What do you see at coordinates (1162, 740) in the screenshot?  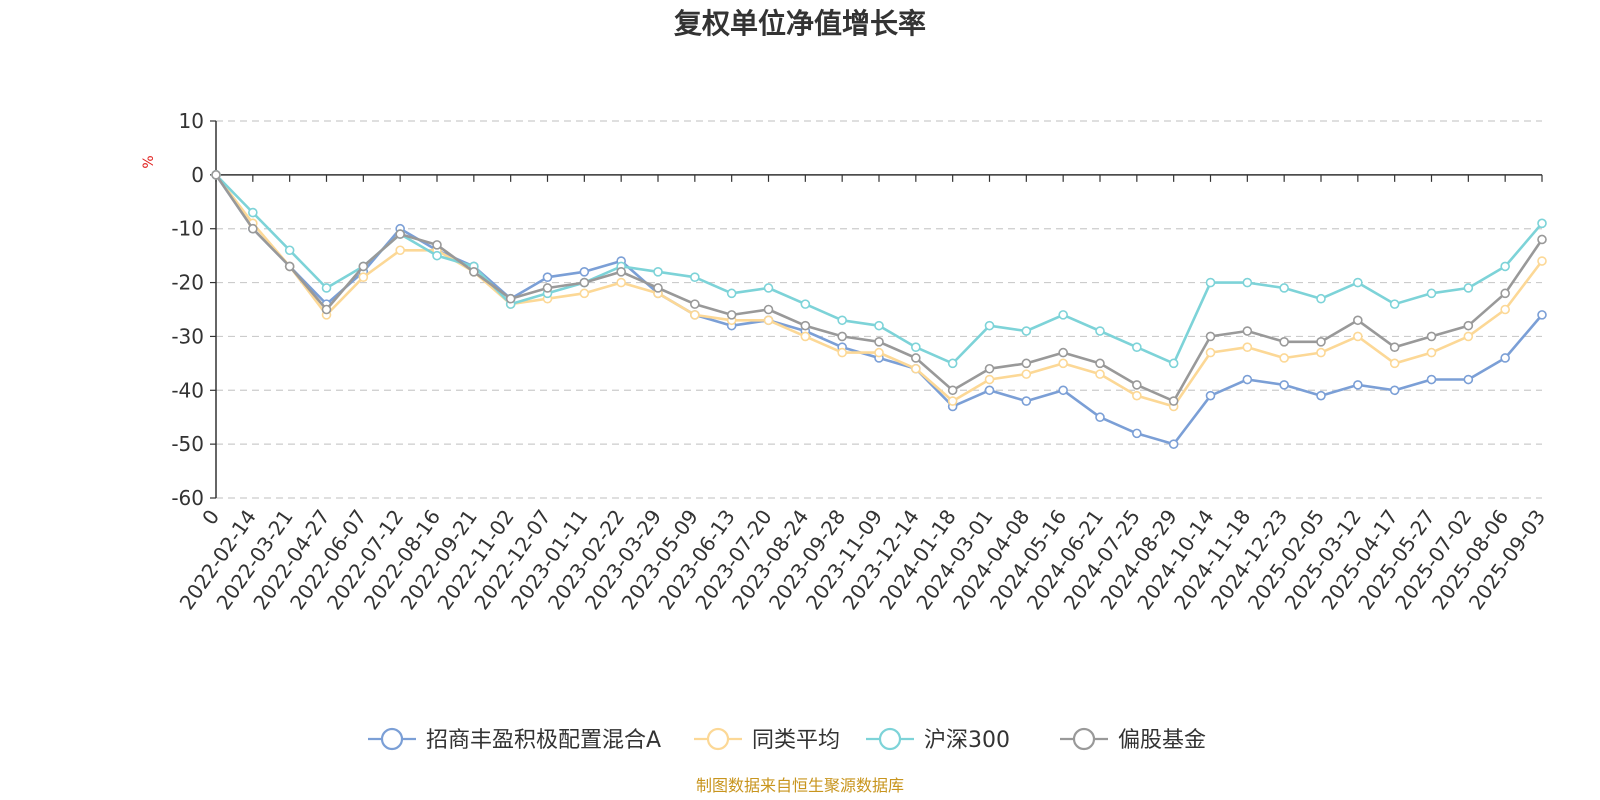 I see `legend-label: 偏股基金` at bounding box center [1162, 740].